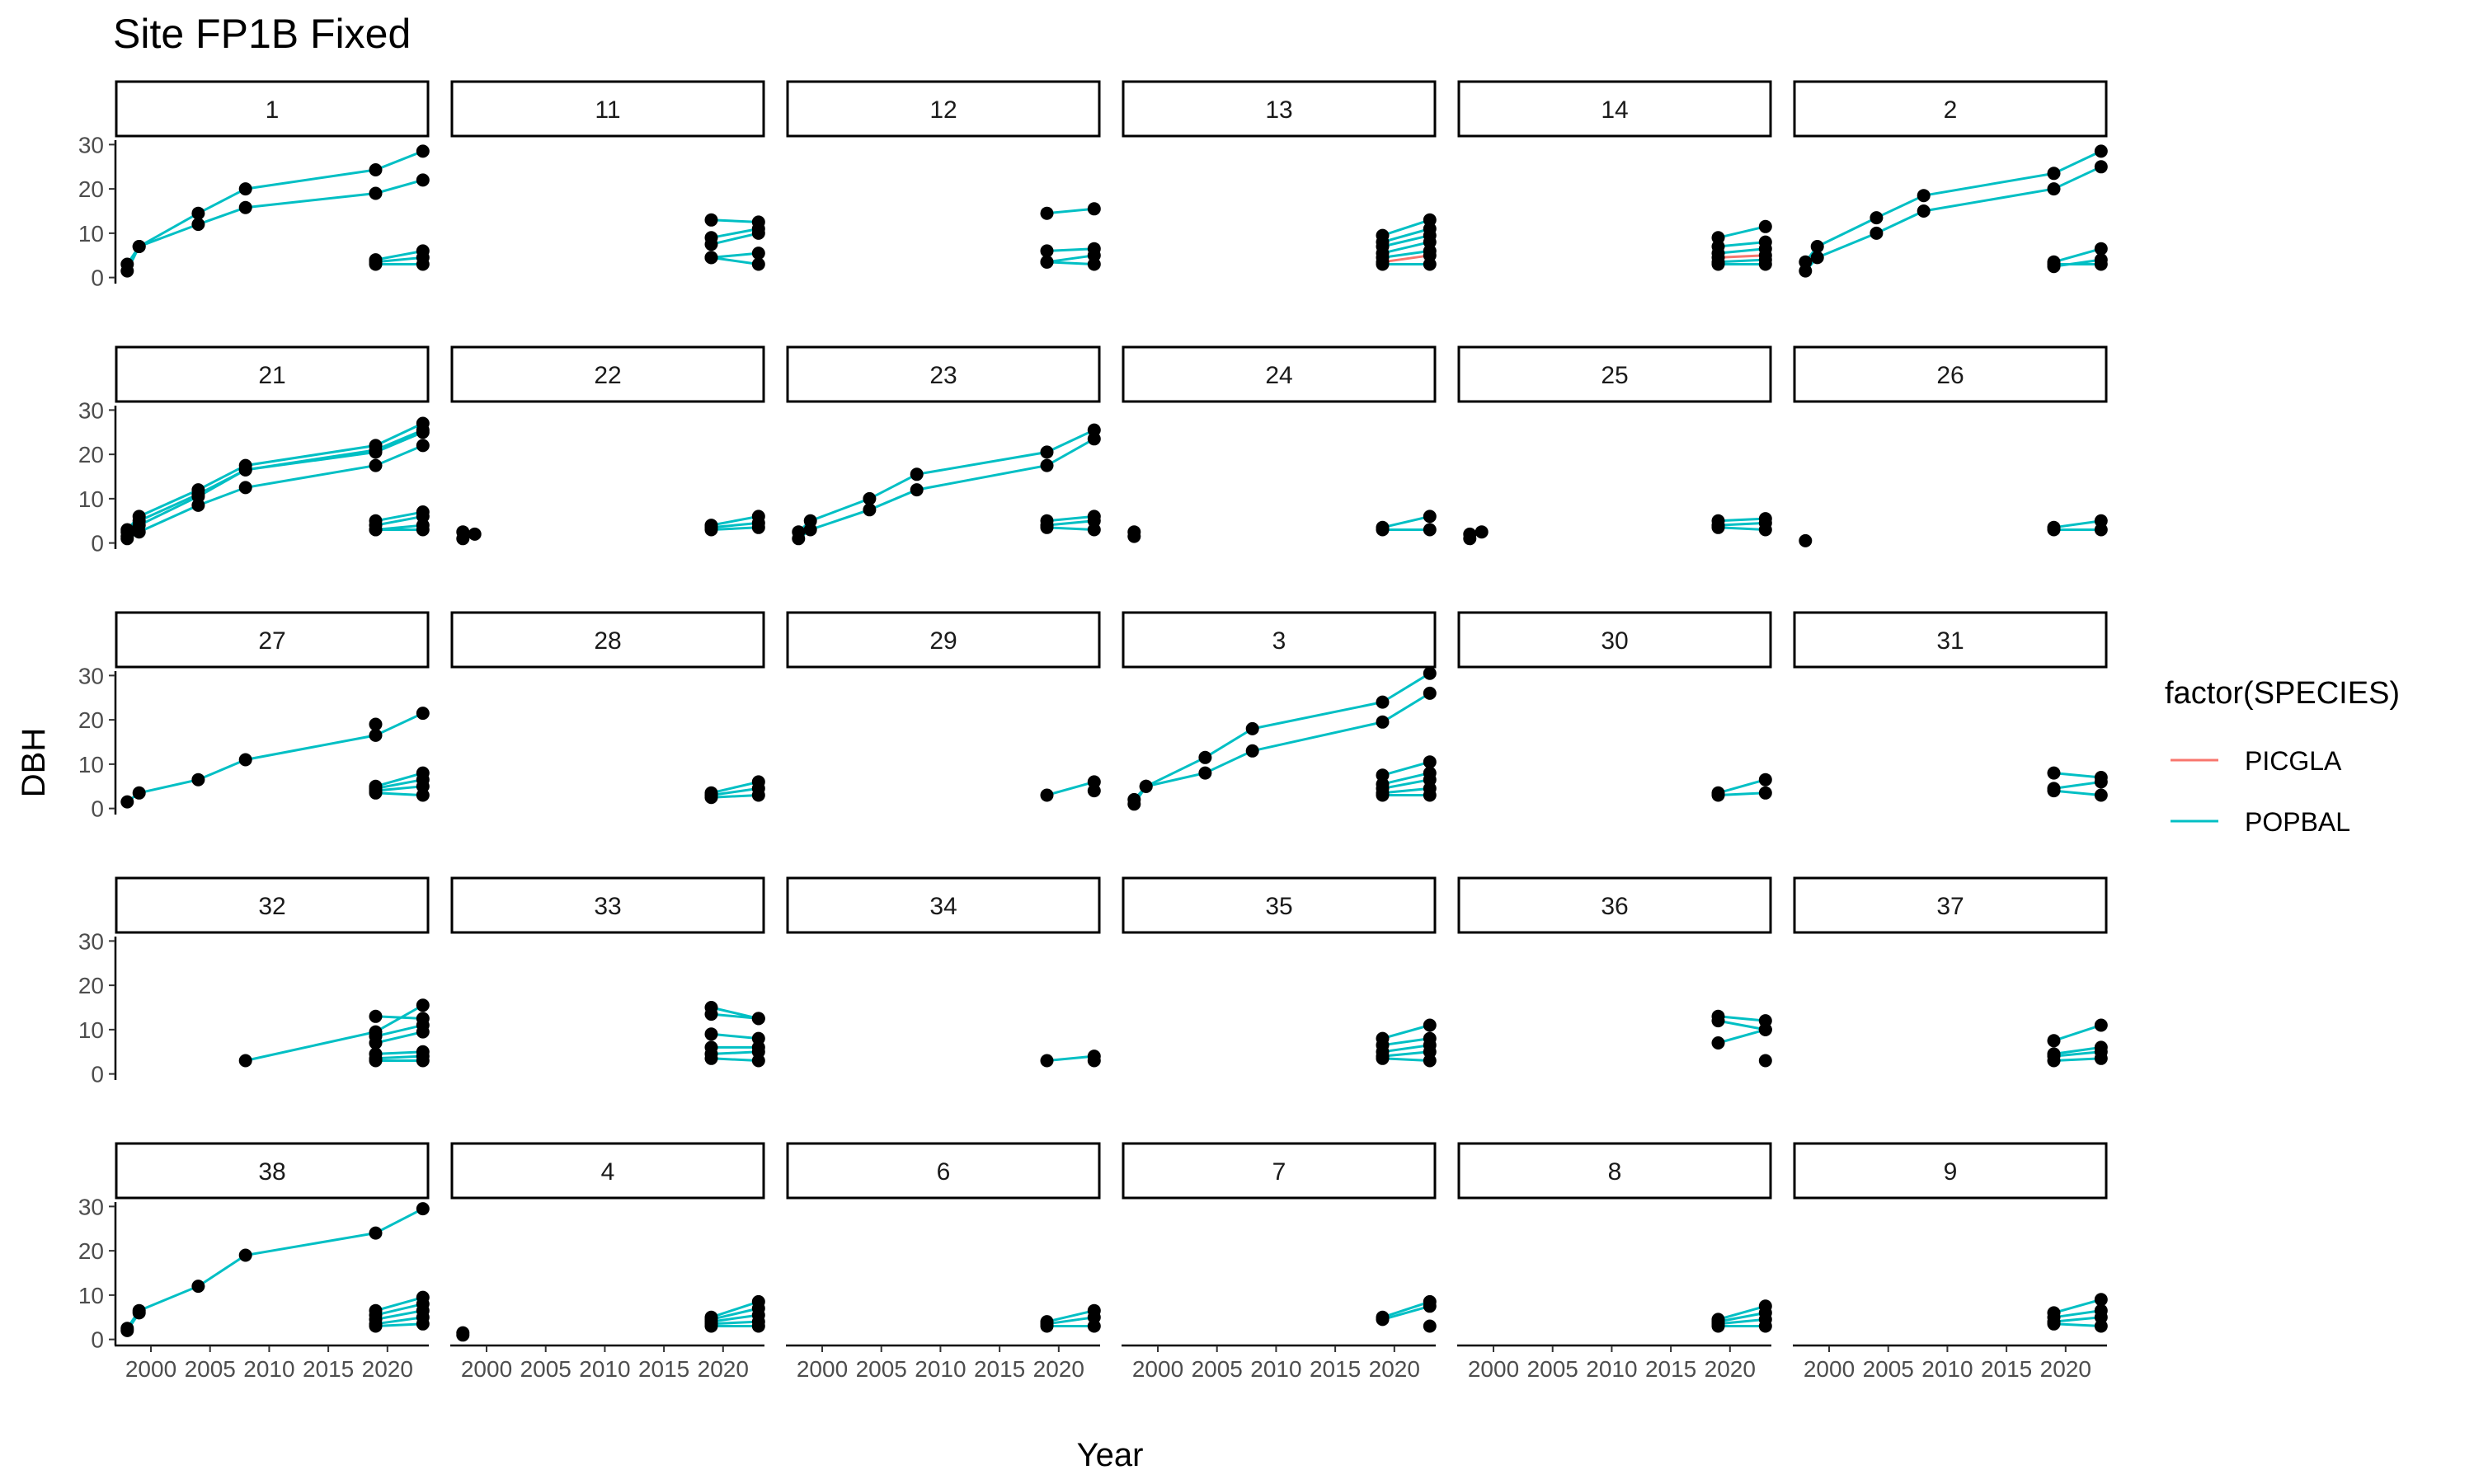  I want to click on x-axis-title: Year, so click(1110, 1455).